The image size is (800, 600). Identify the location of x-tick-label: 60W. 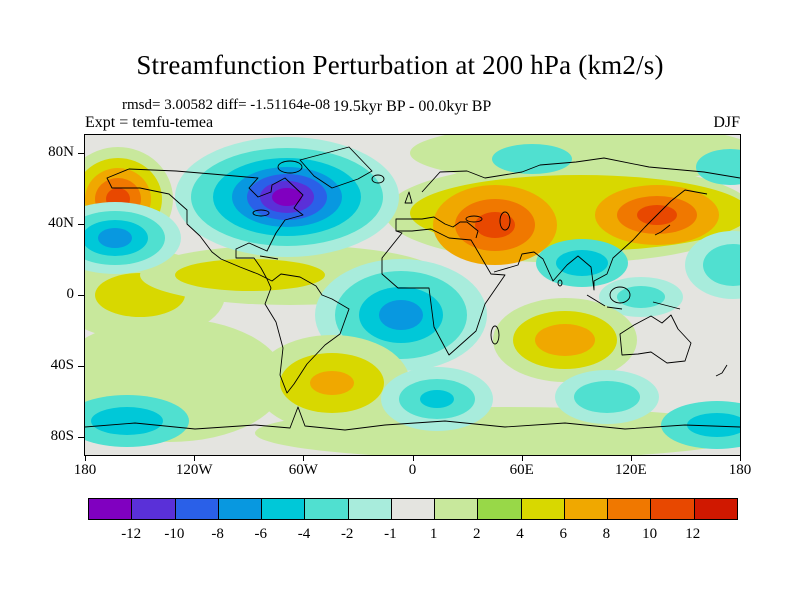
(303, 470).